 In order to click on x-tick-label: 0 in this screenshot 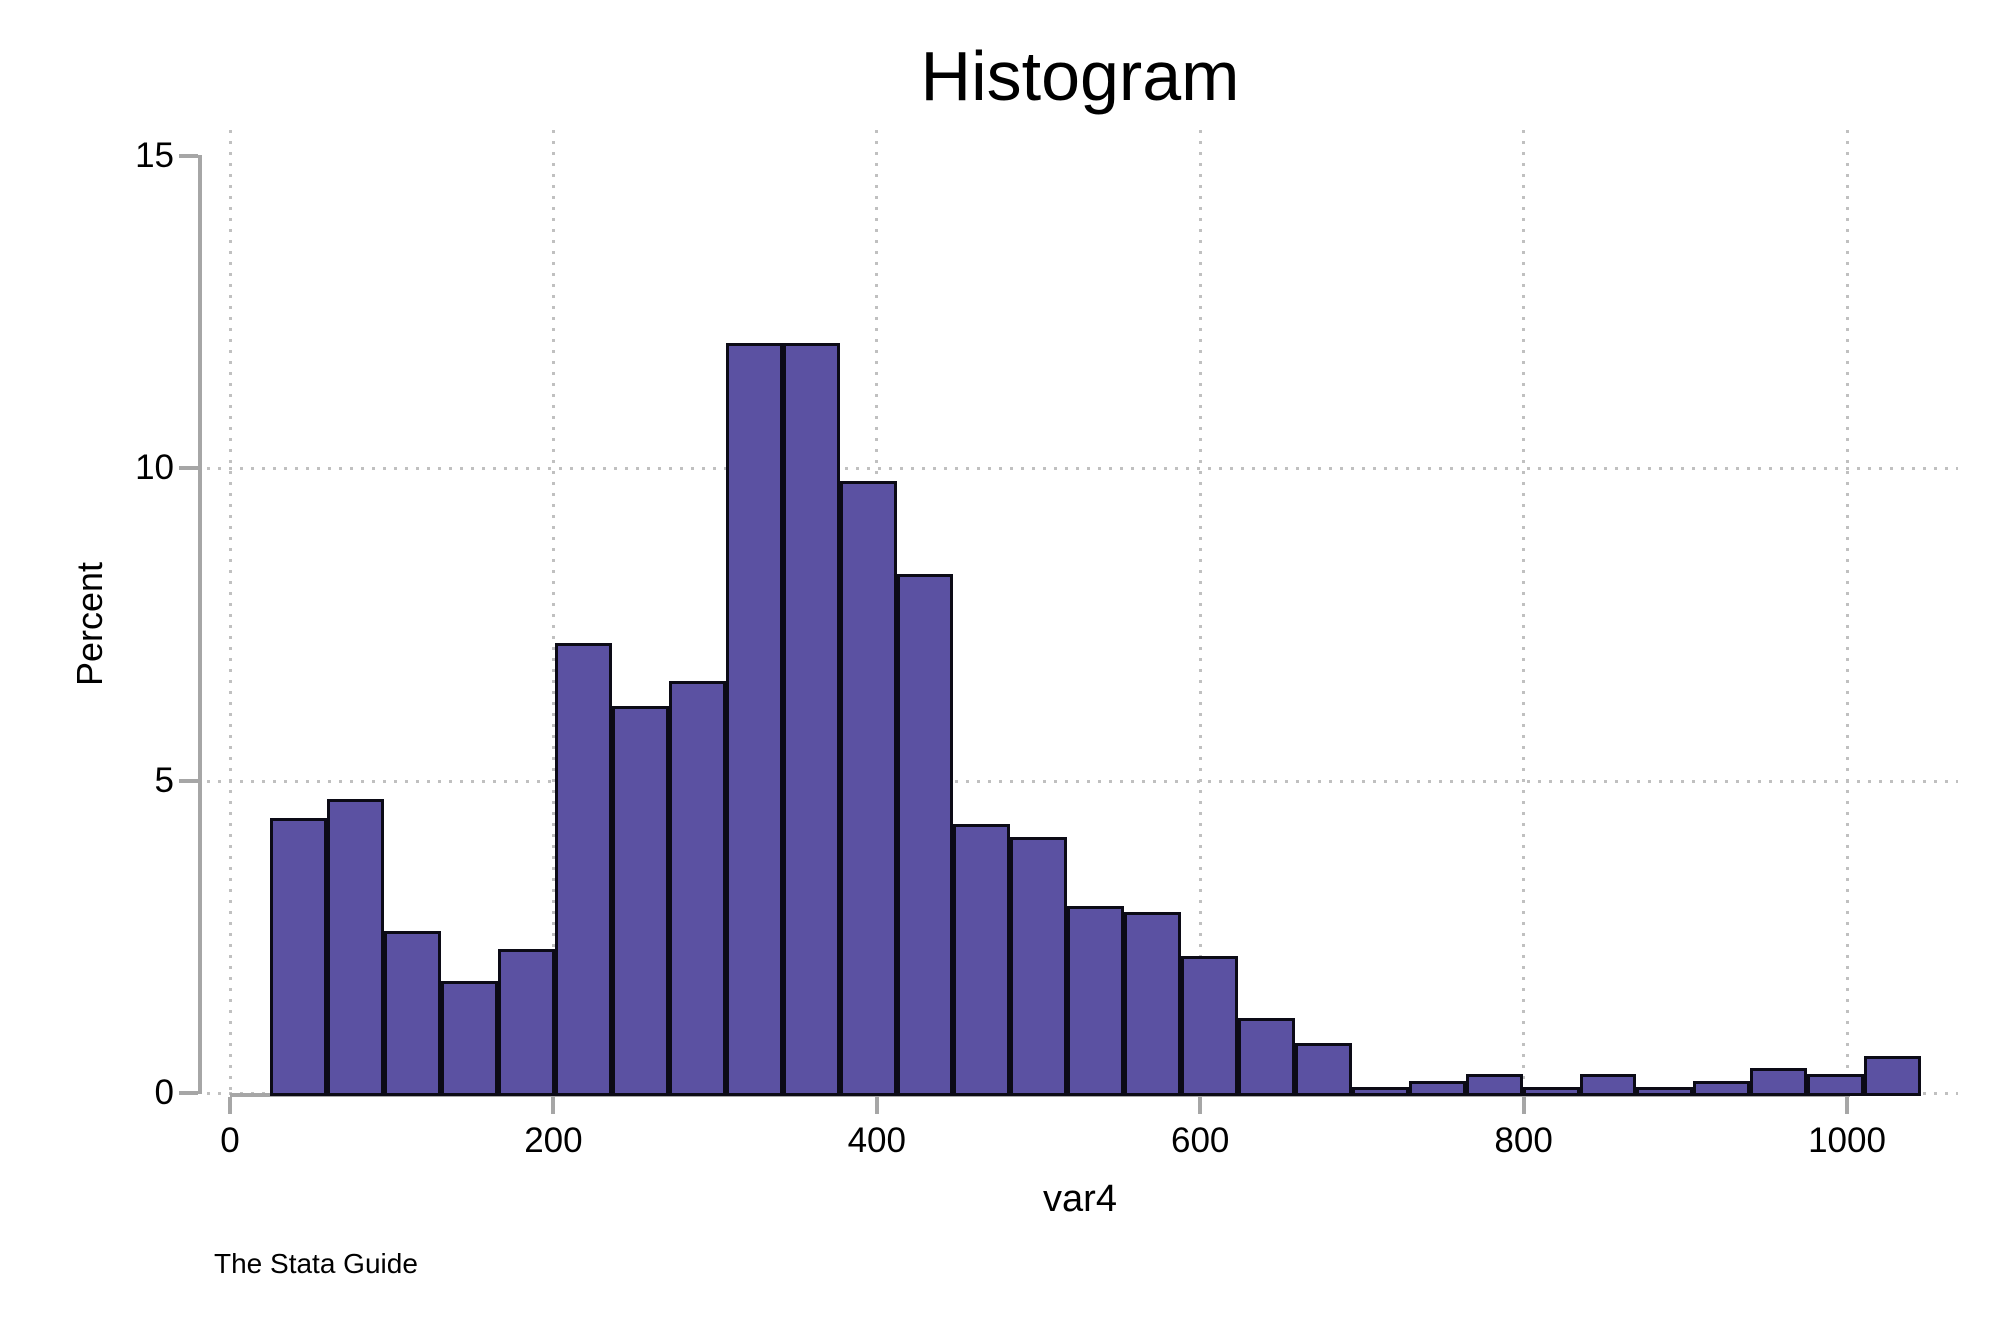, I will do `click(230, 1140)`.